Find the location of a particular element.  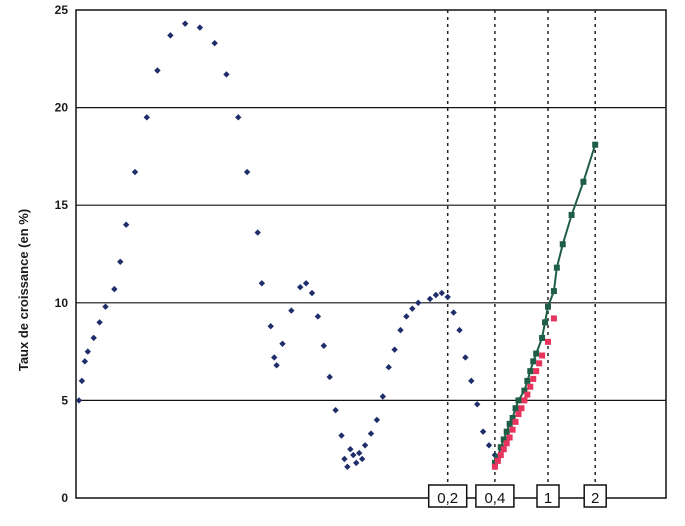

series is located at coordinates (545, 303).